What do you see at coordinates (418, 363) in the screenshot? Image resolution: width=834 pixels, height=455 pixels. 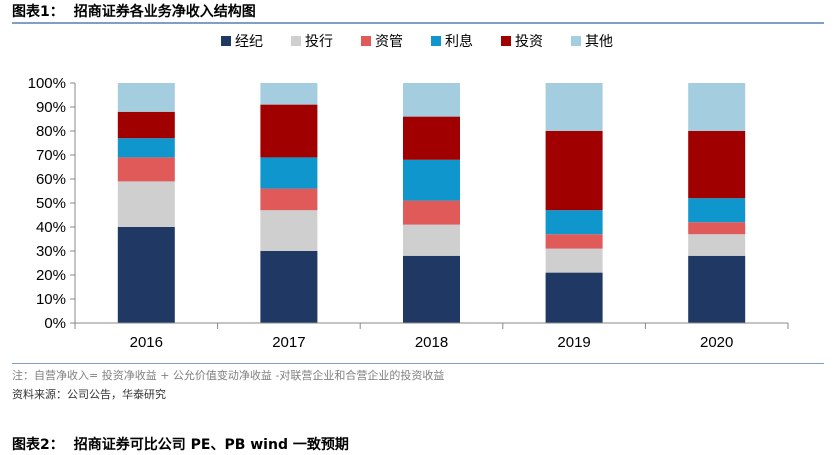 I see `bottom-rule` at bounding box center [418, 363].